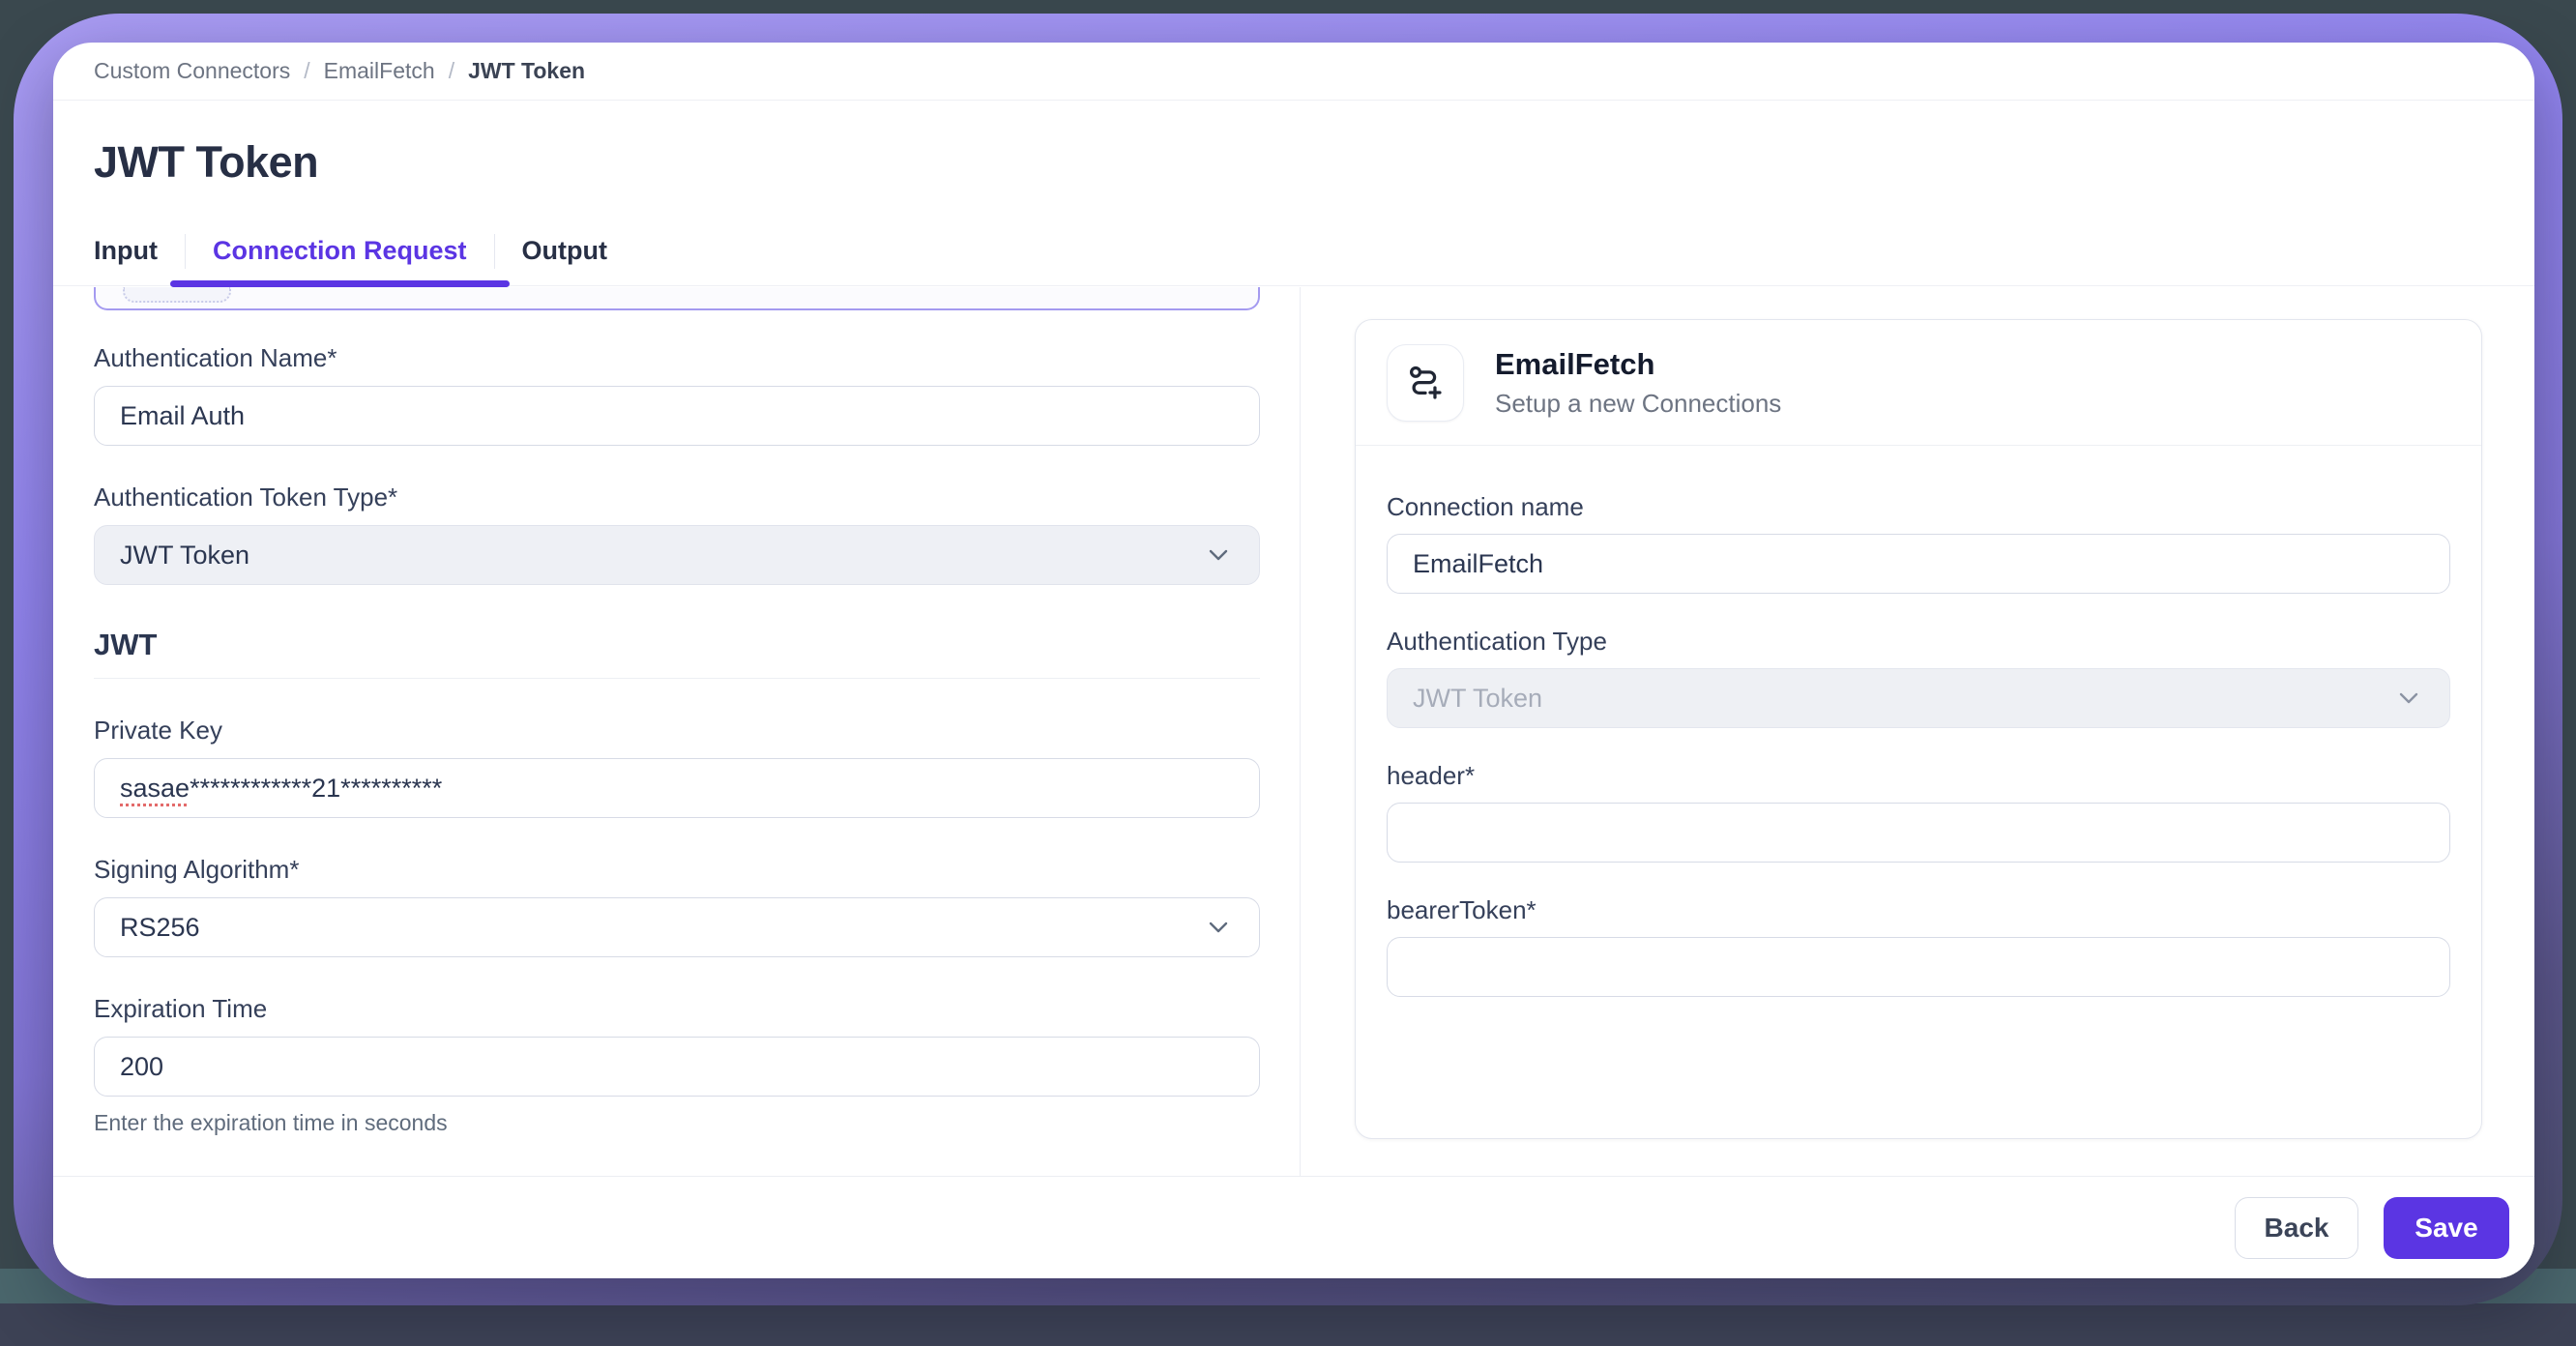 The image size is (2576, 1346). I want to click on private-key-masked: ************21**********, so click(316, 788).